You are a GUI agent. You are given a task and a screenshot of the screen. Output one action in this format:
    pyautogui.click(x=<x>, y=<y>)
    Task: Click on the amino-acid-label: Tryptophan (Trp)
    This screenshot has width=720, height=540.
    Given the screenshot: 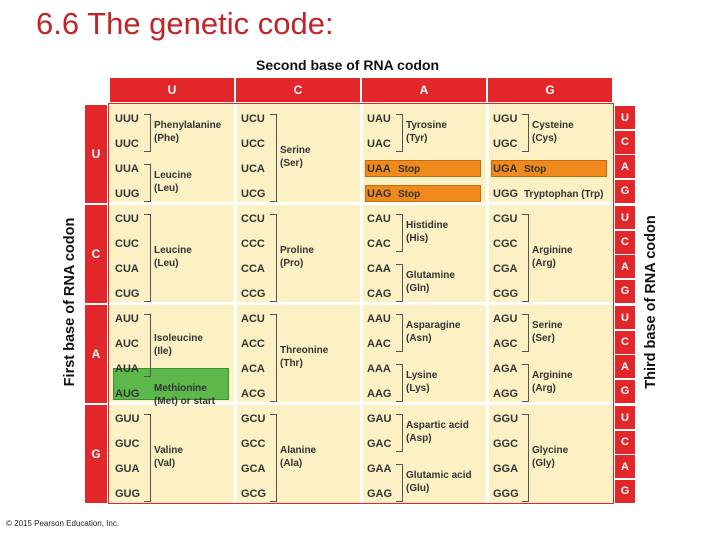 What is the action you would take?
    pyautogui.click(x=564, y=194)
    